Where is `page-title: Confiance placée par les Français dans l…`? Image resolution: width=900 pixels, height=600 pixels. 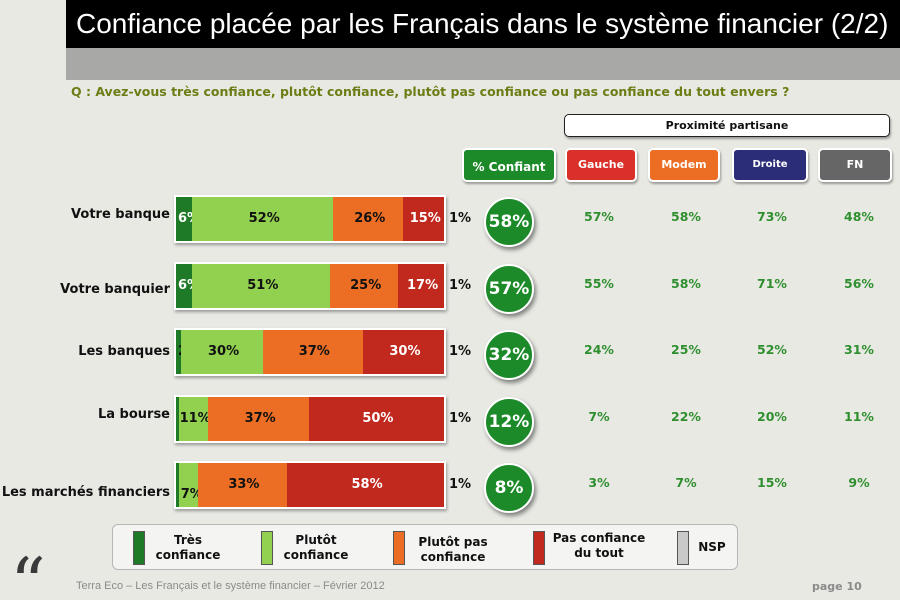
page-title: Confiance placée par les Français dans l… is located at coordinates (483, 24).